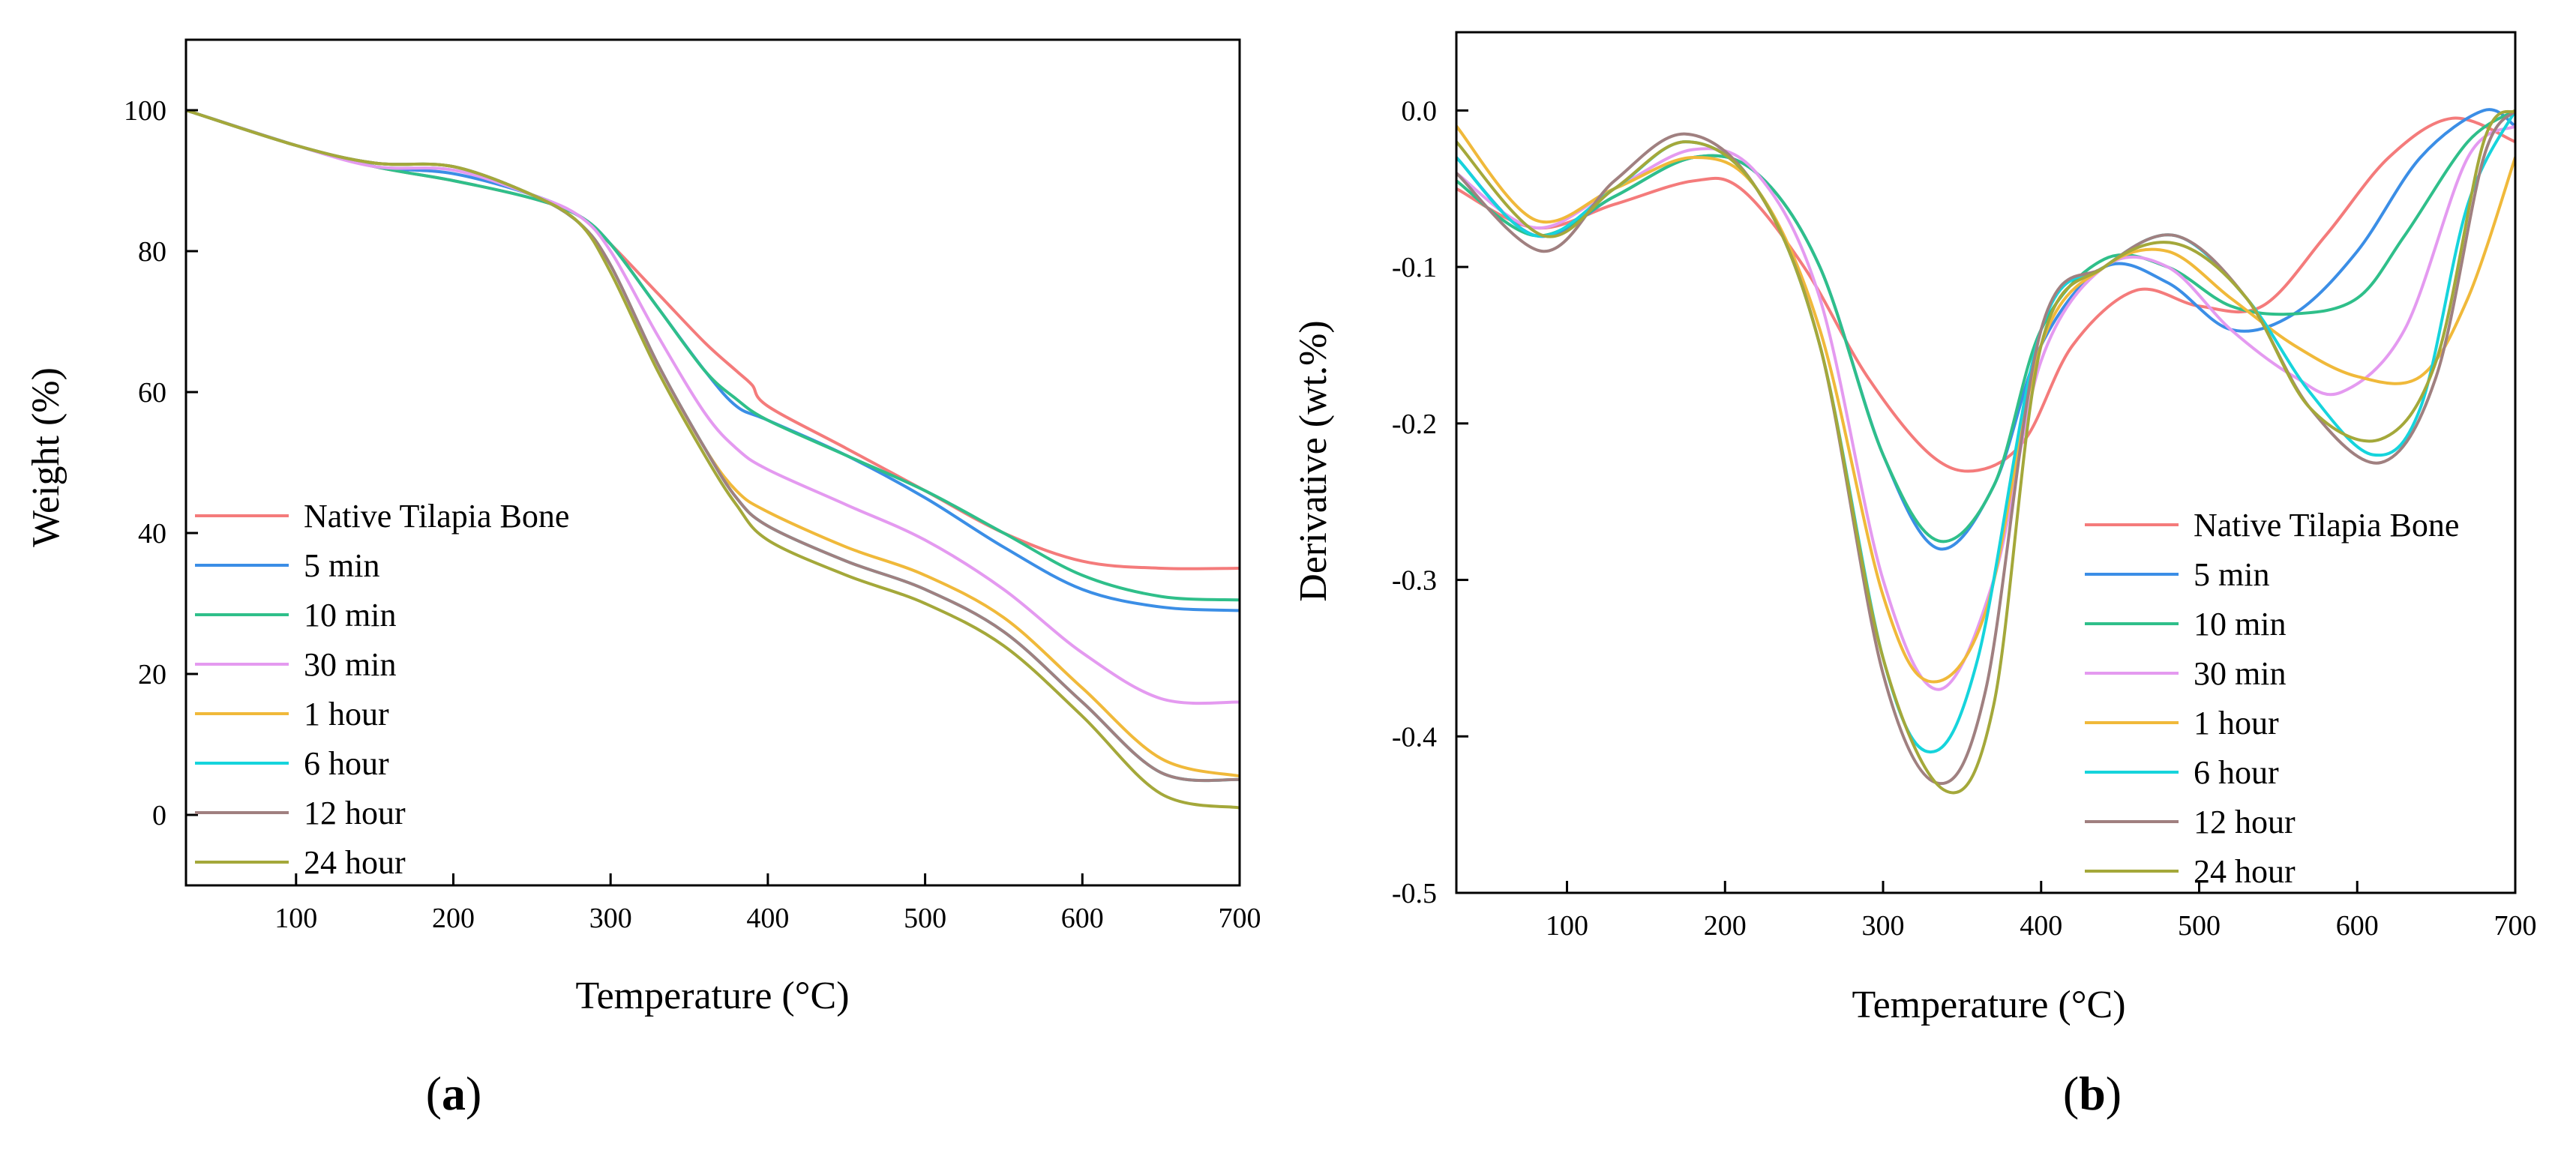  I want to click on panel-b-x-axis-title: Temperature (°C), so click(1989, 1005).